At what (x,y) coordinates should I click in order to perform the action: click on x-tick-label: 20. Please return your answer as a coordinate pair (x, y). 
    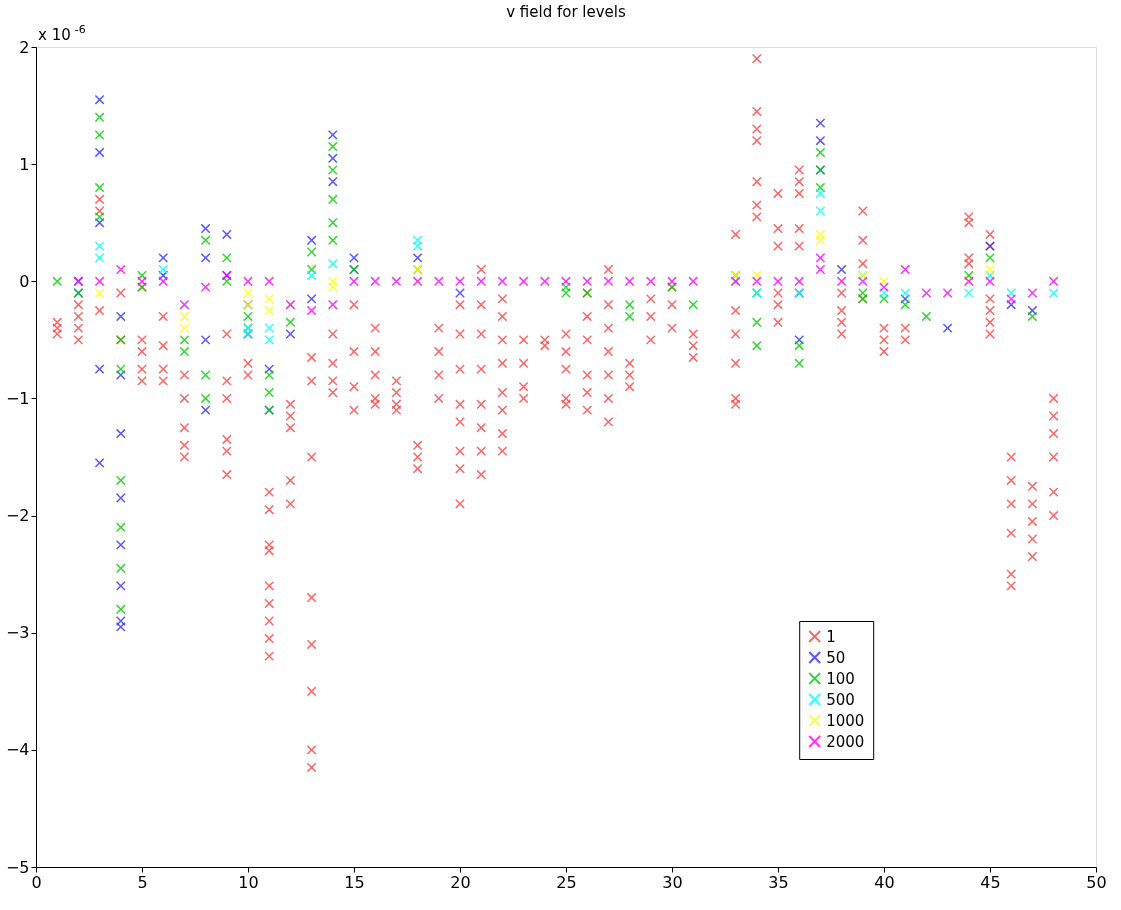
    Looking at the image, I should click on (460, 882).